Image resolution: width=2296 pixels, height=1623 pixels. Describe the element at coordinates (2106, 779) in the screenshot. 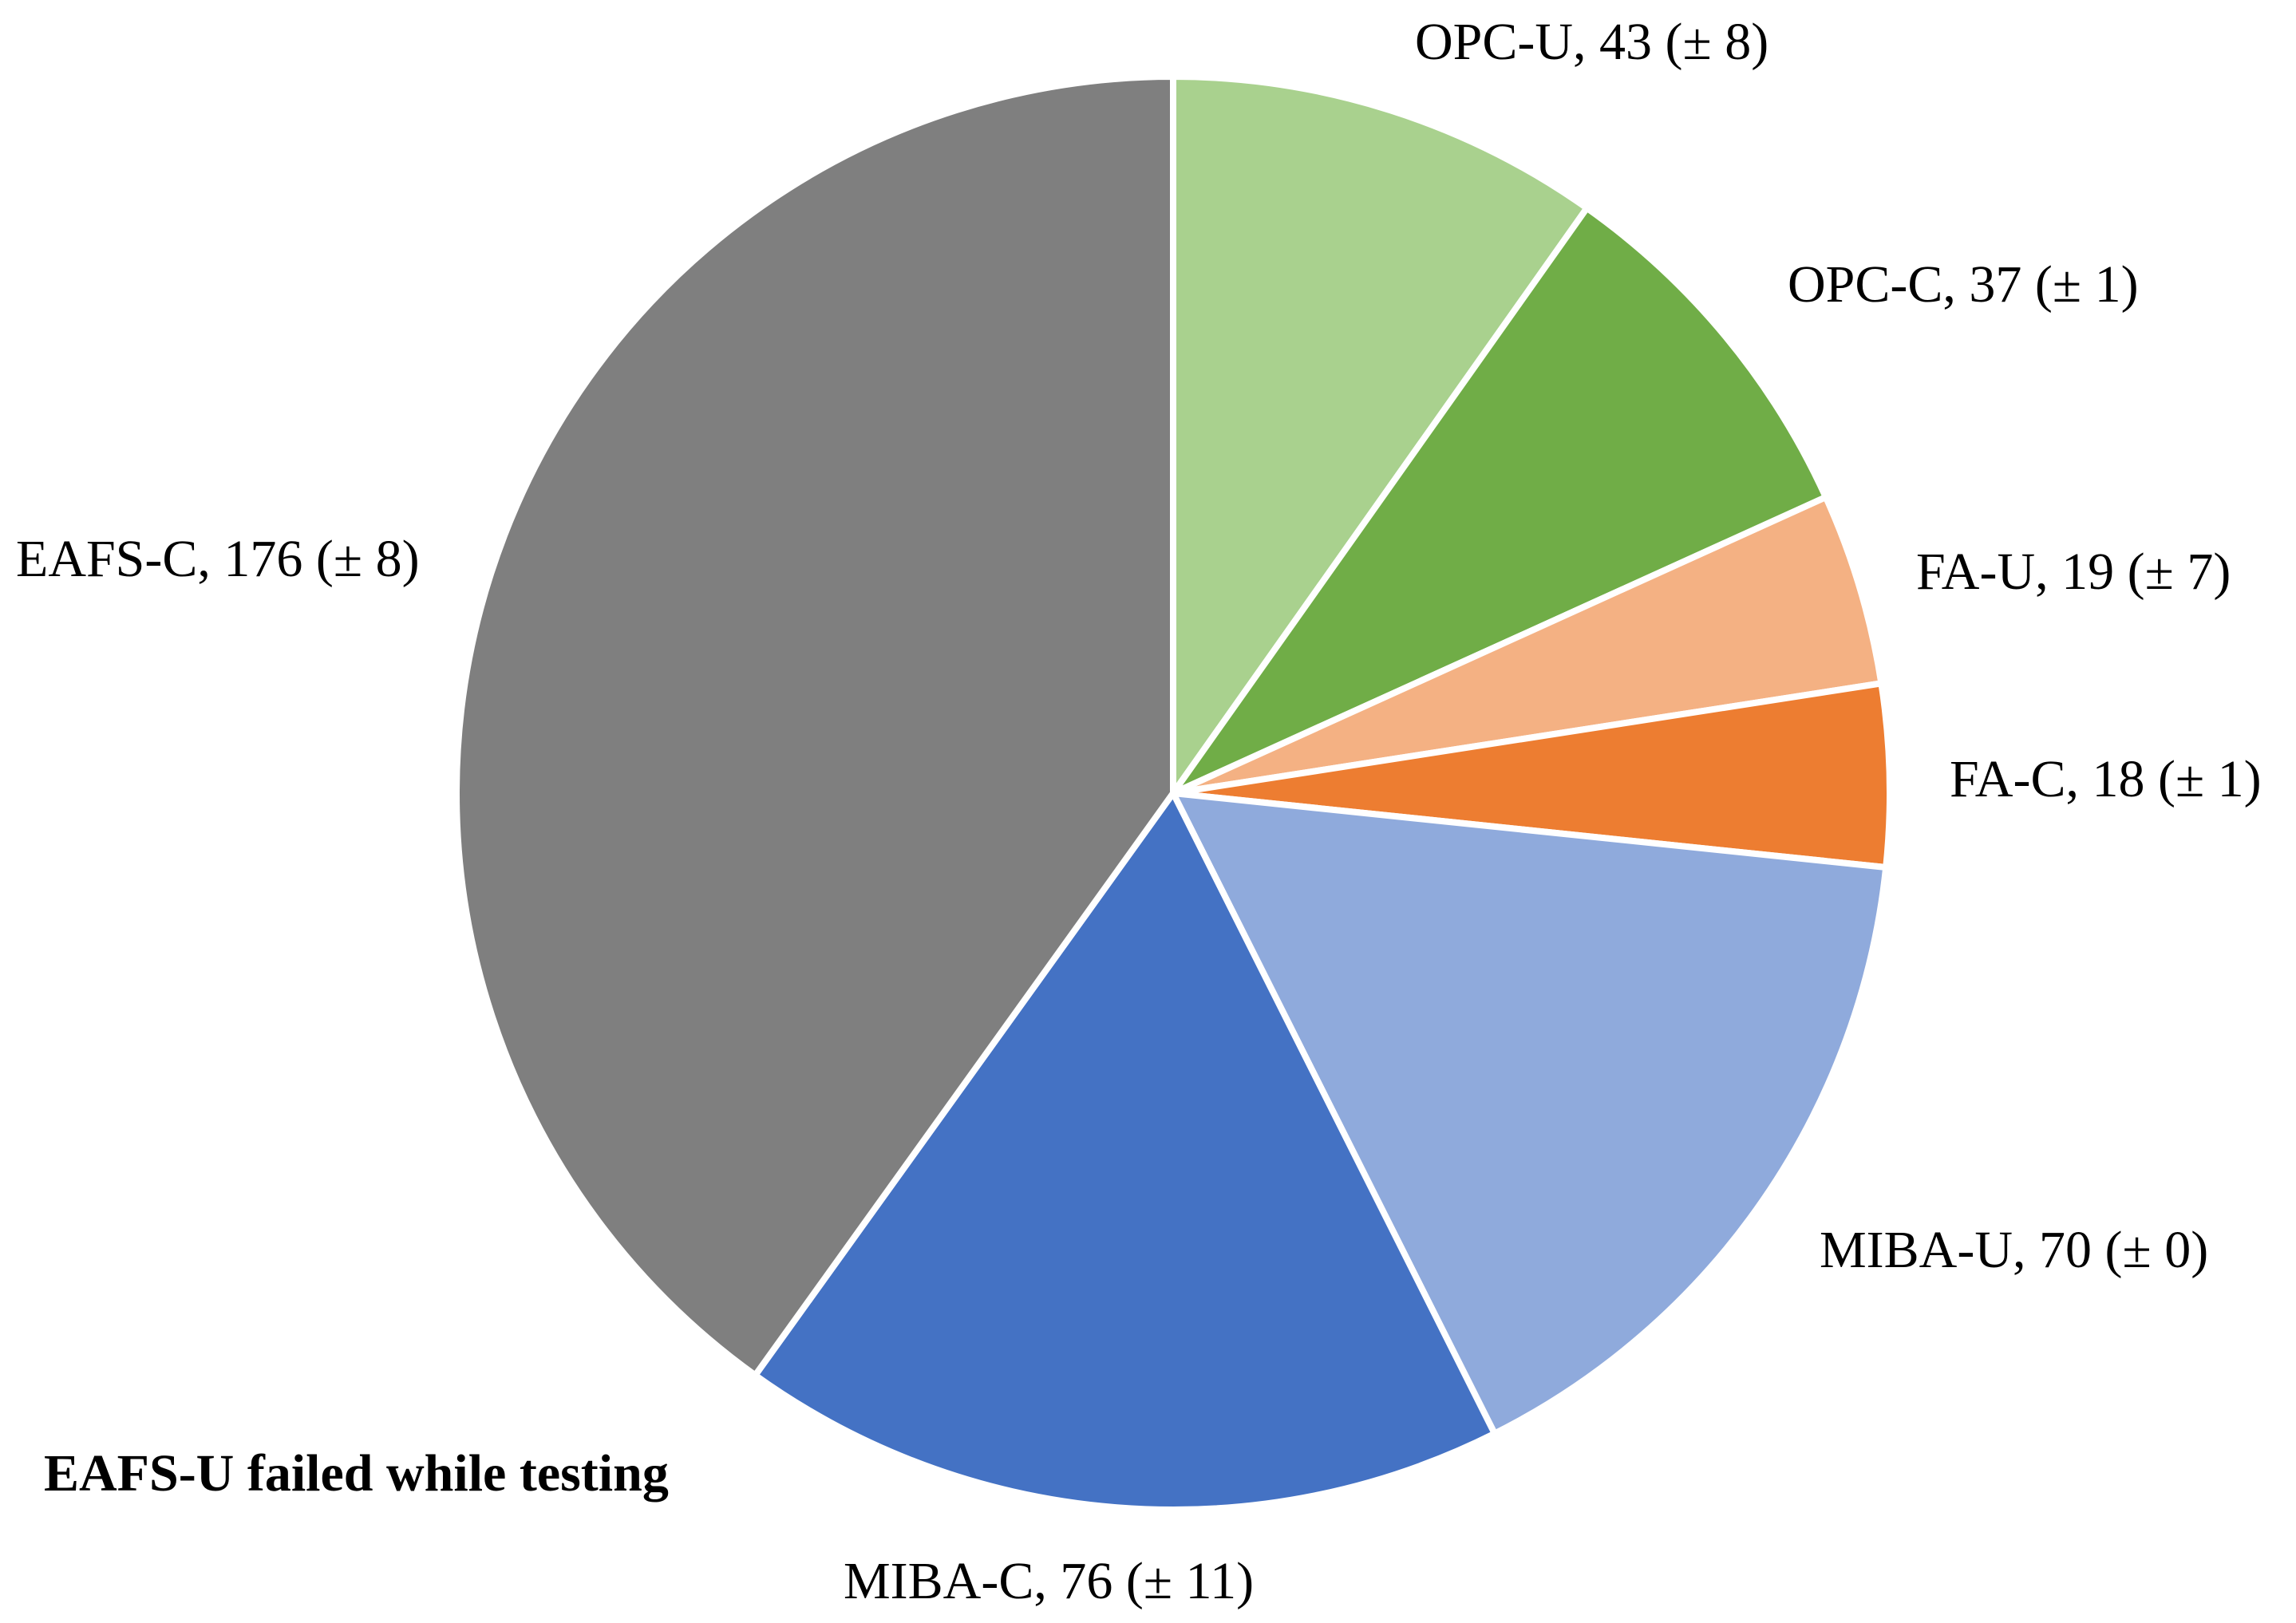

I see `data-label-fa-c: FA-C, 18 (± 1)` at that location.